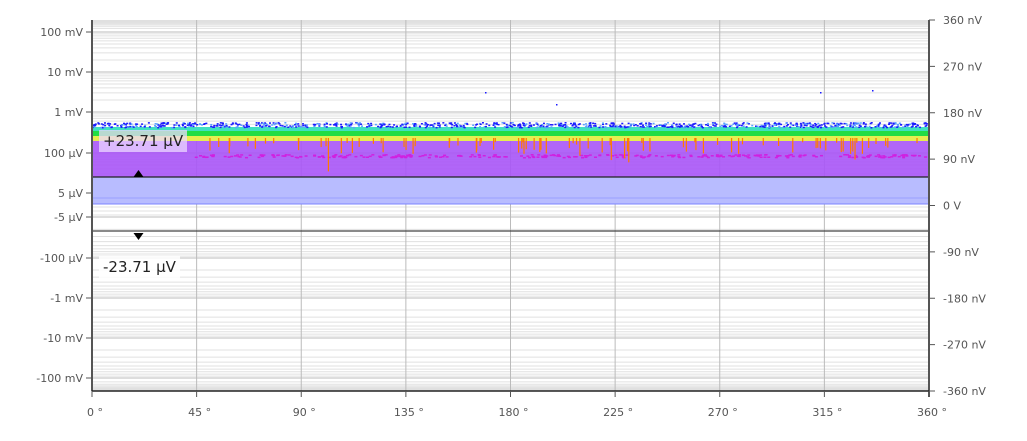 This screenshot has height=441, width=1027. Describe the element at coordinates (143, 141) in the screenshot. I see `positive-threshold-label: +23.71 µV` at that location.